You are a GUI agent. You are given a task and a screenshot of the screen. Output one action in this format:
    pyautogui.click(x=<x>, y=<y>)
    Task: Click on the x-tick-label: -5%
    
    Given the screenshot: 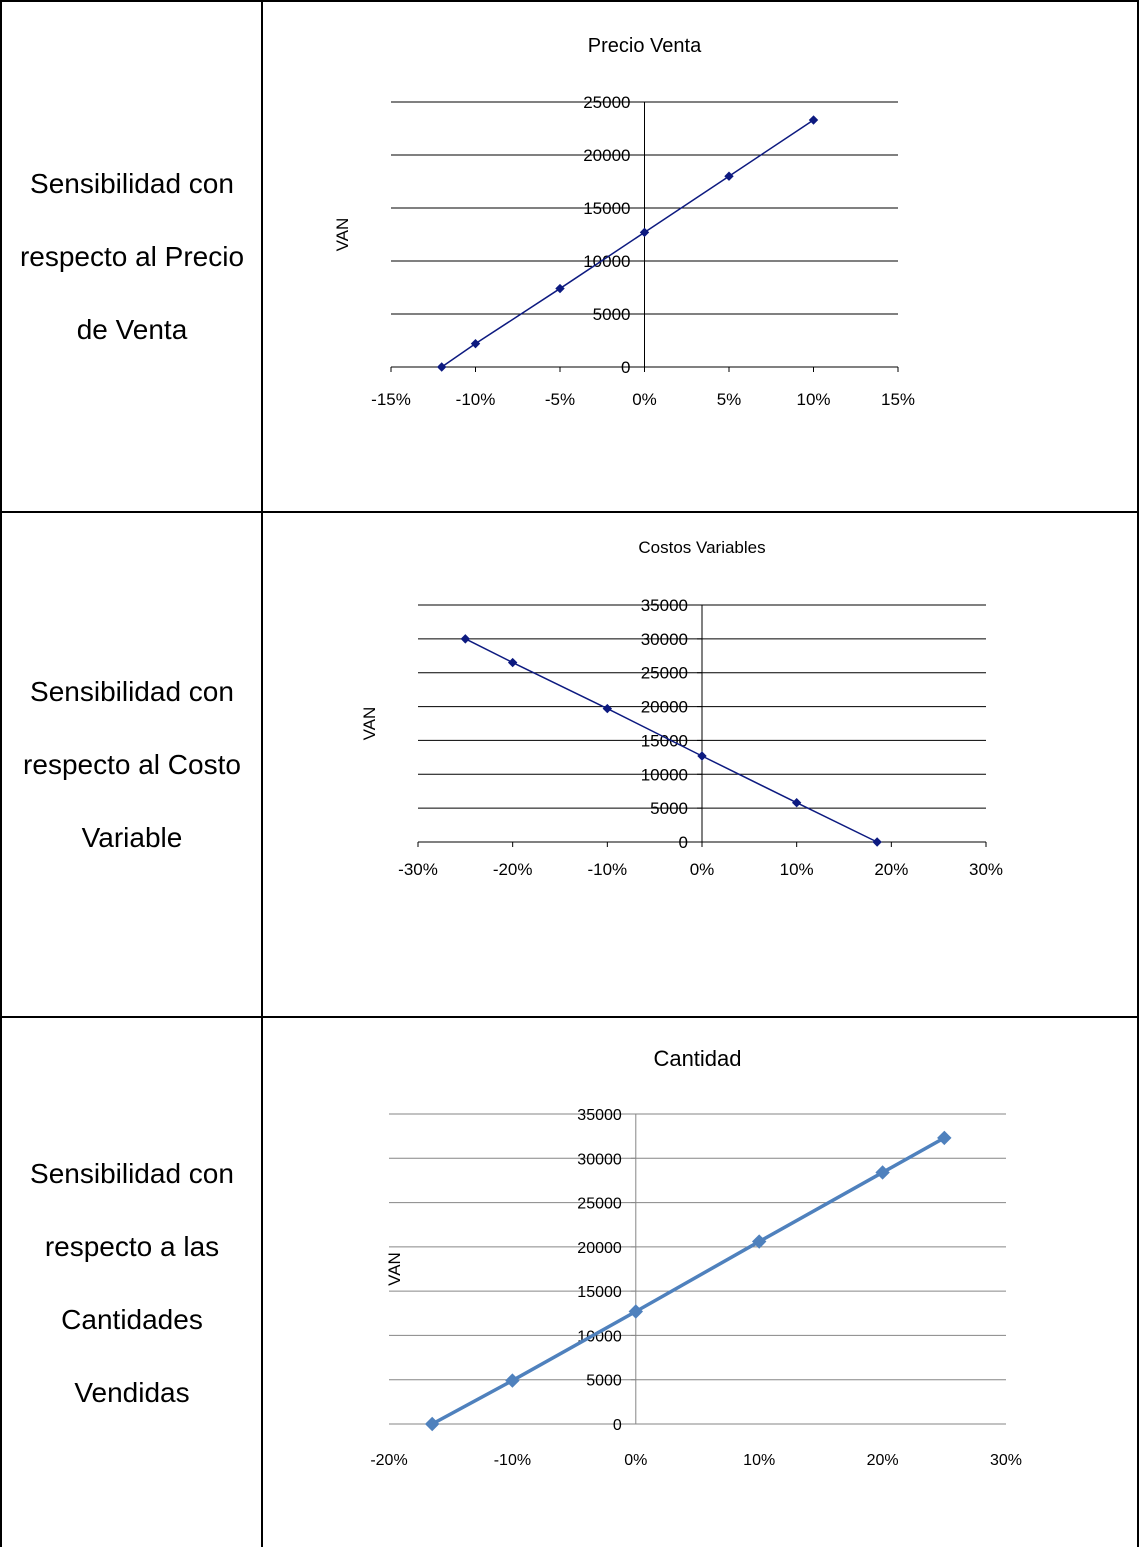 What is the action you would take?
    pyautogui.click(x=560, y=399)
    